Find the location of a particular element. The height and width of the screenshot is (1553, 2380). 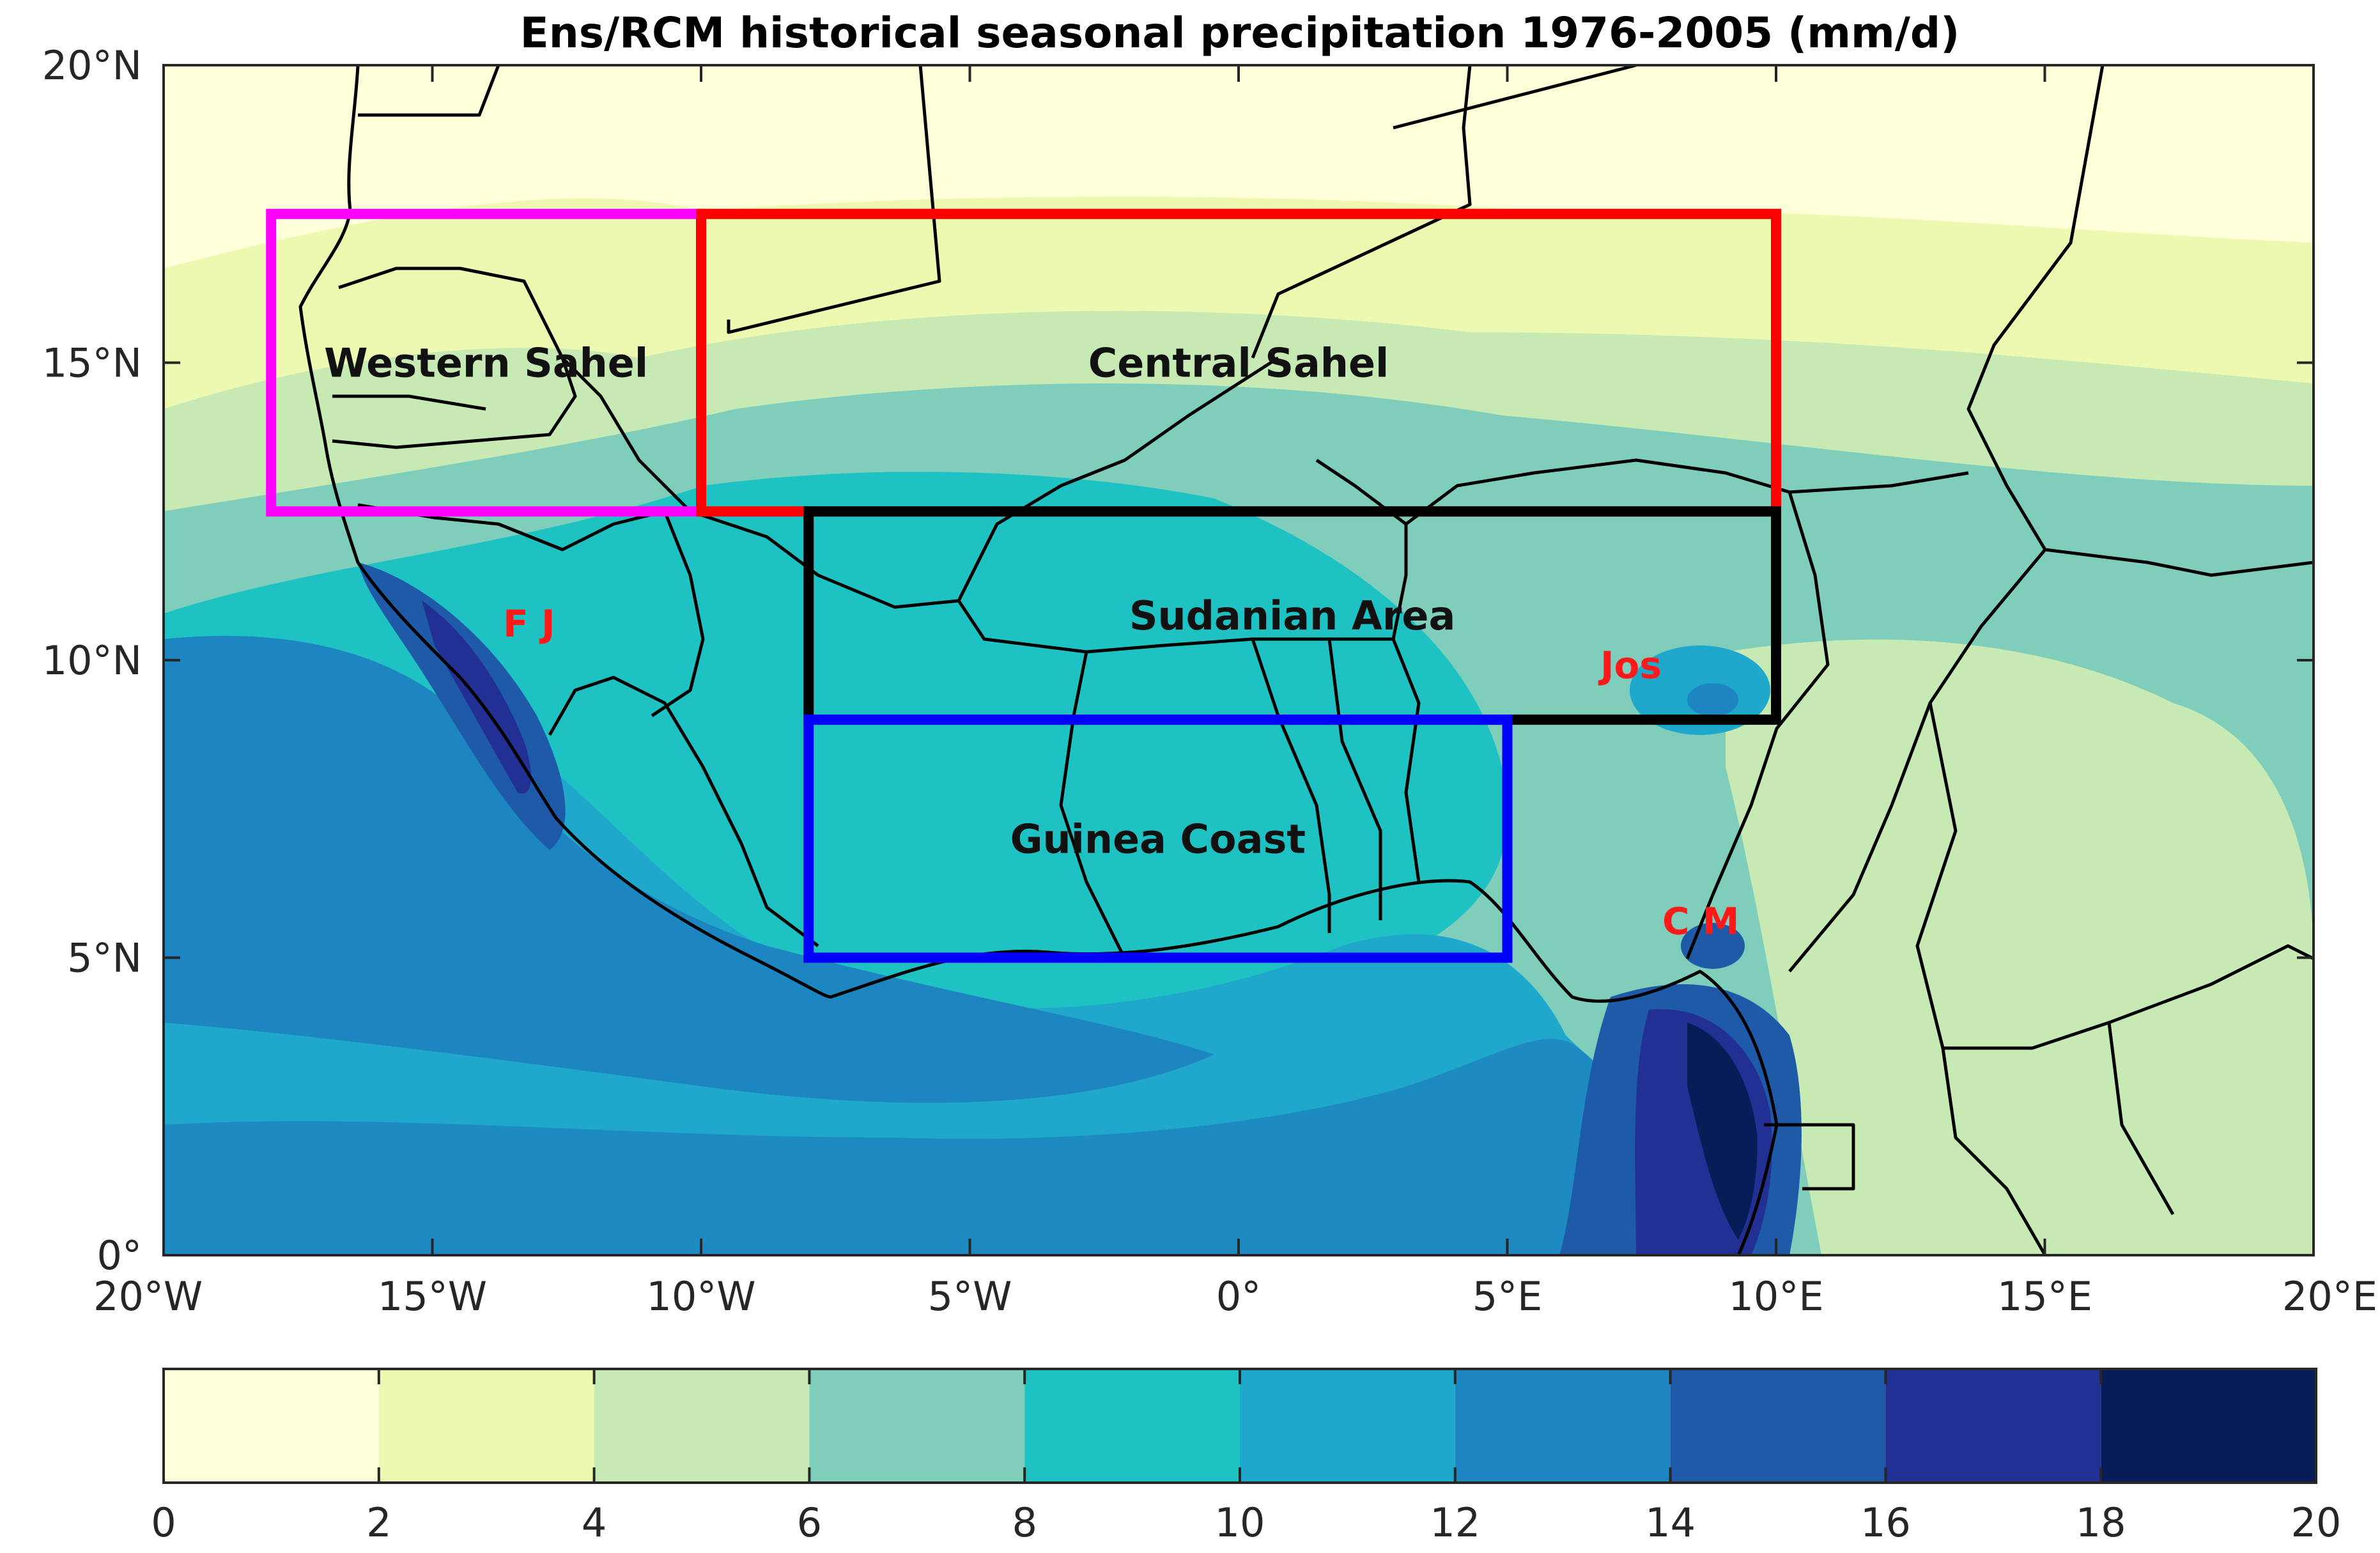

lon-tick-label: 15°E is located at coordinates (2044, 1296).